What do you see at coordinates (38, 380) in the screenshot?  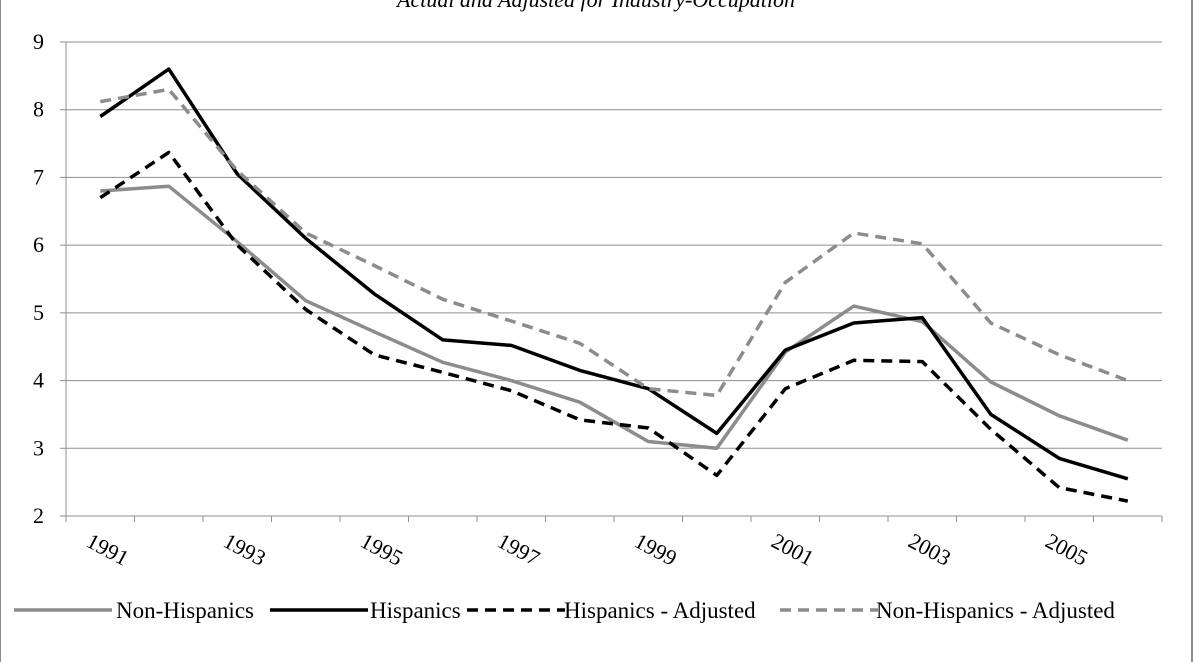 I see `y-tick-label-4: 4` at bounding box center [38, 380].